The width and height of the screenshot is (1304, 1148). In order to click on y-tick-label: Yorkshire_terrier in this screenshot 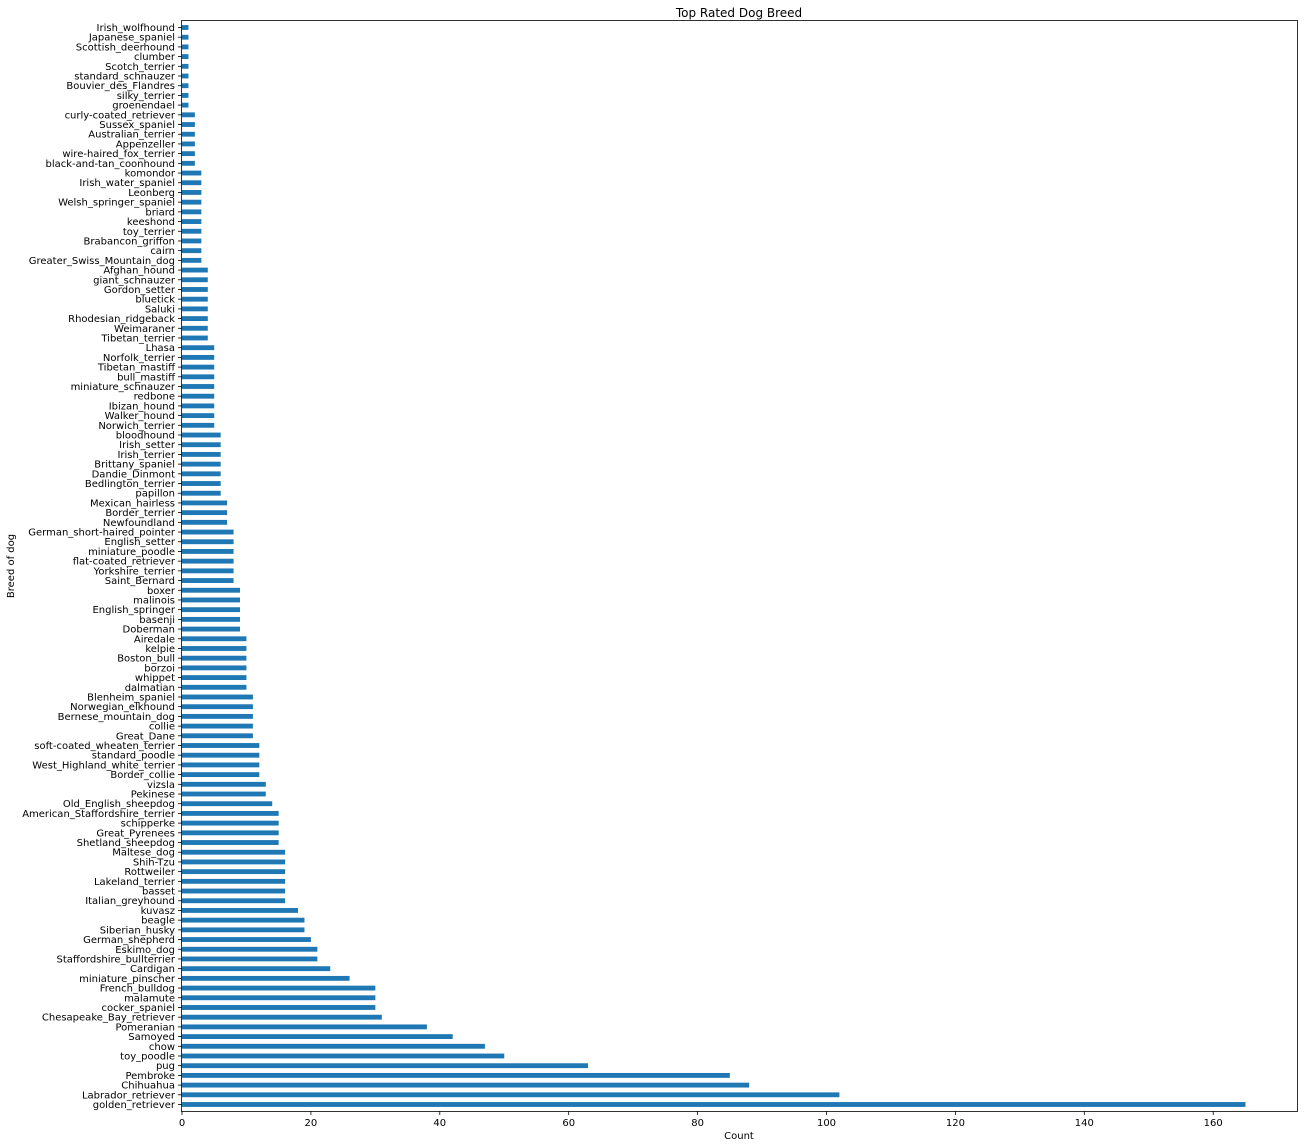, I will do `click(134, 571)`.